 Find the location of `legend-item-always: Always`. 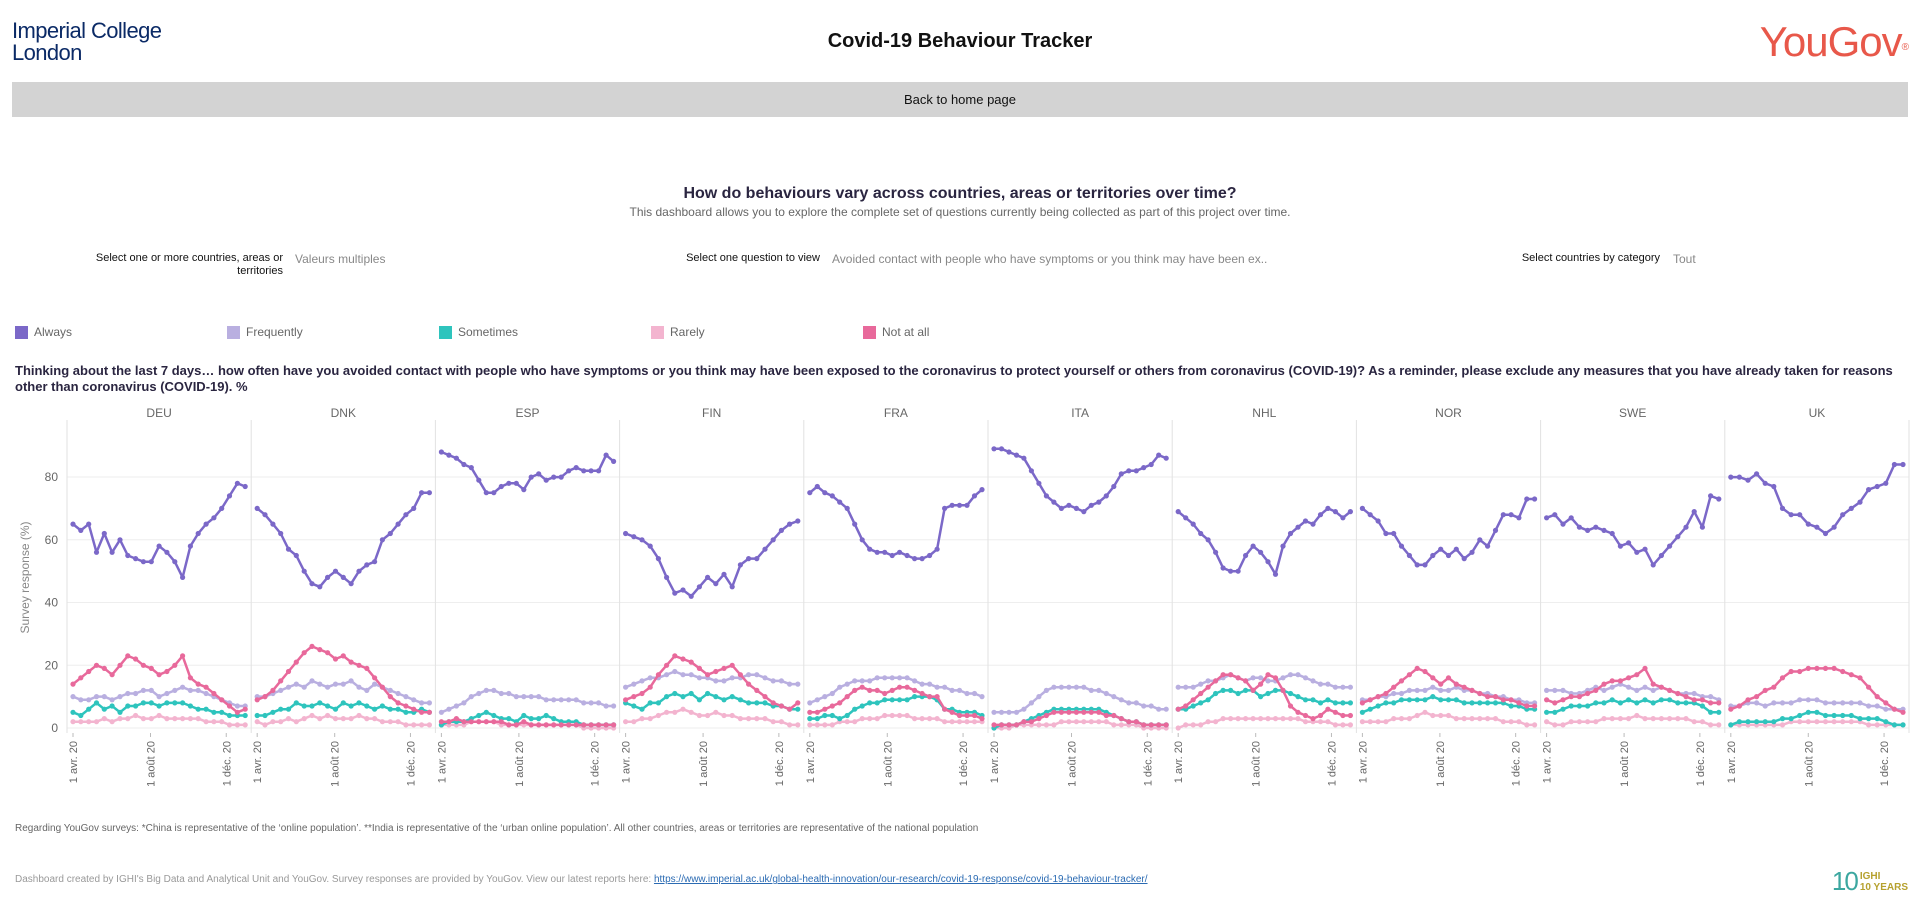

legend-item-always: Always is located at coordinates (43, 332).